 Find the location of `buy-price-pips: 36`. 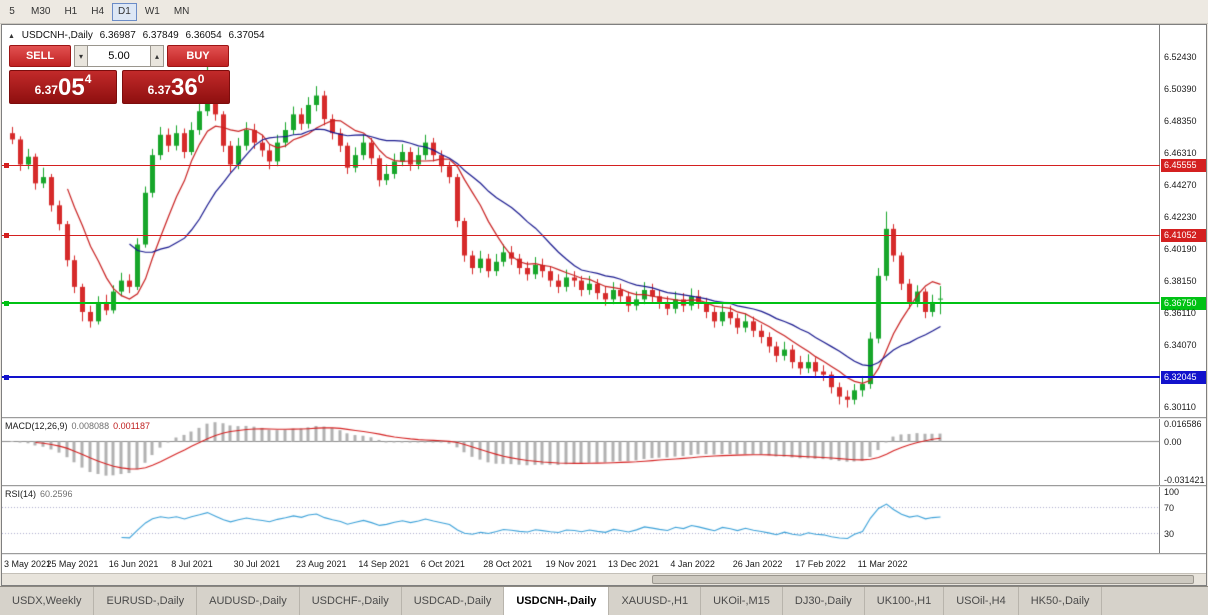

buy-price-pips: 36 is located at coordinates (184, 87).